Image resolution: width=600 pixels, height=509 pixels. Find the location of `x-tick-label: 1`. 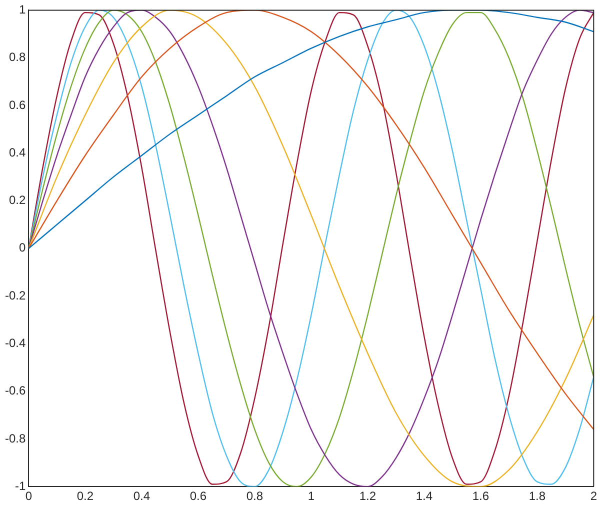

x-tick-label: 1 is located at coordinates (311, 496).